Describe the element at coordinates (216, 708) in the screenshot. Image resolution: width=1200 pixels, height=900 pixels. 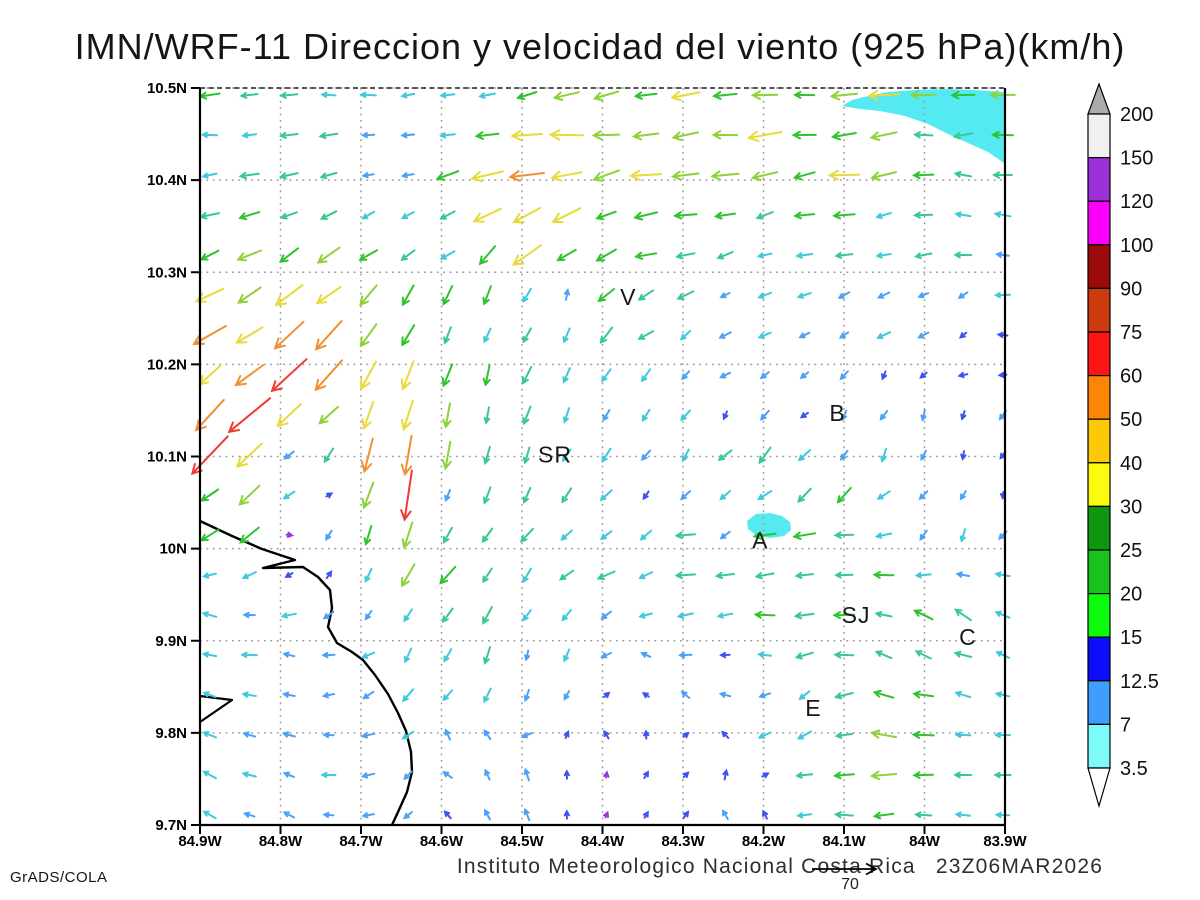
I see `coastline-spit` at that location.